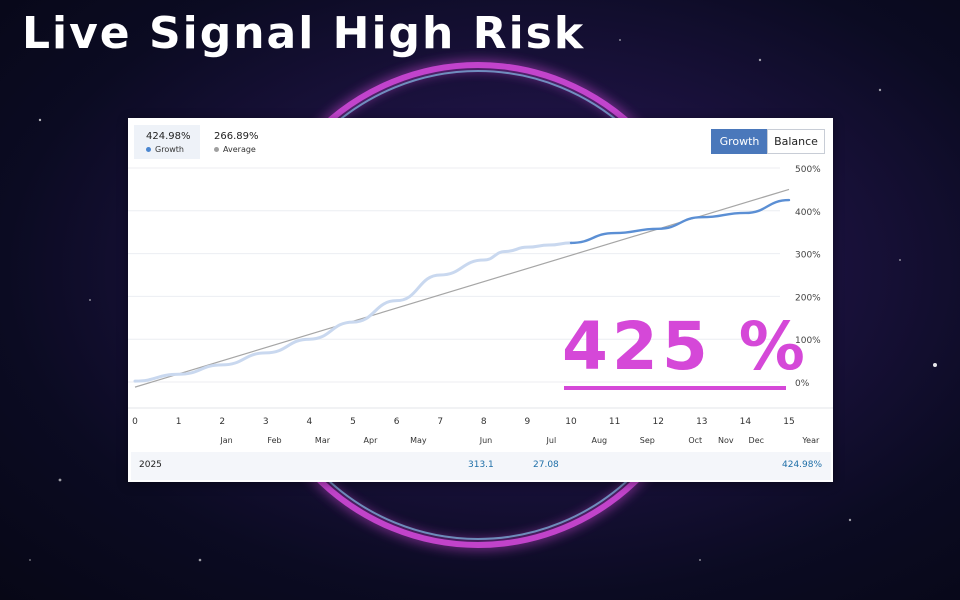  Describe the element at coordinates (695, 440) in the screenshot. I see `month-label: Oct` at that location.